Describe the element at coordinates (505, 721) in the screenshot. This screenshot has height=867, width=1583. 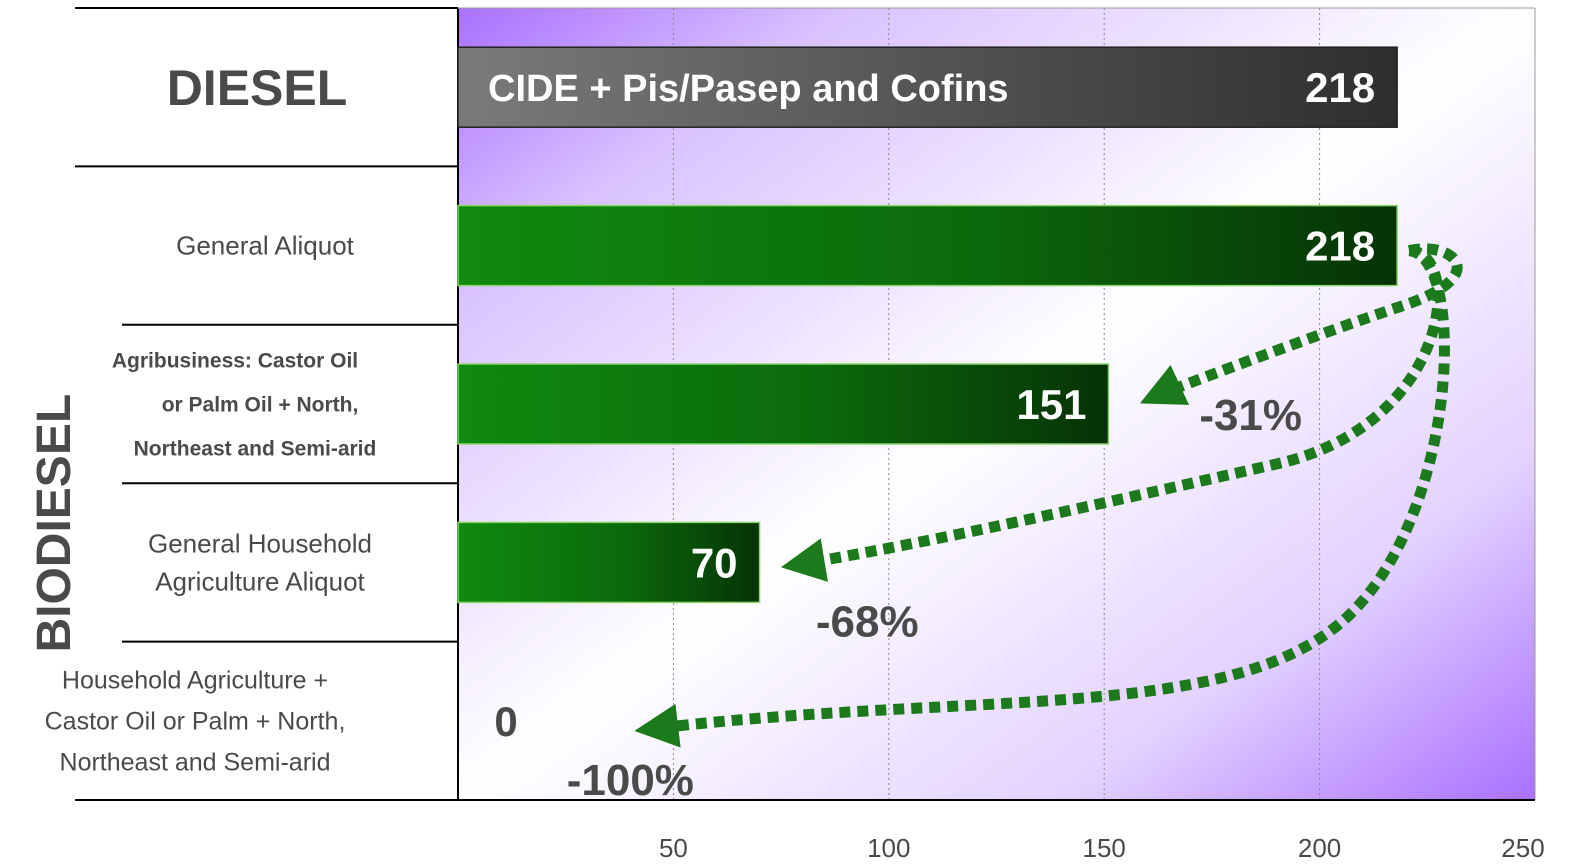
I see `value-label: 0` at that location.